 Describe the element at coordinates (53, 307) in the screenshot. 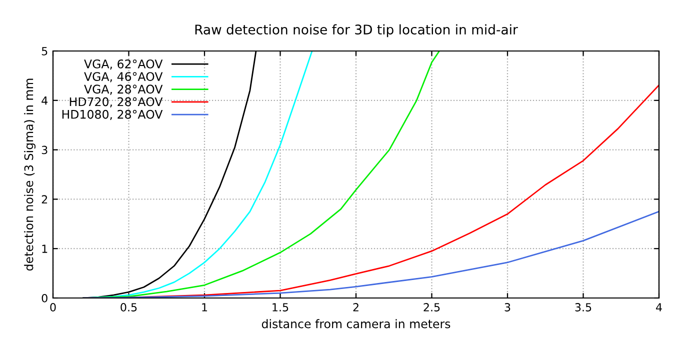

I see `x-tick-label: 0` at that location.